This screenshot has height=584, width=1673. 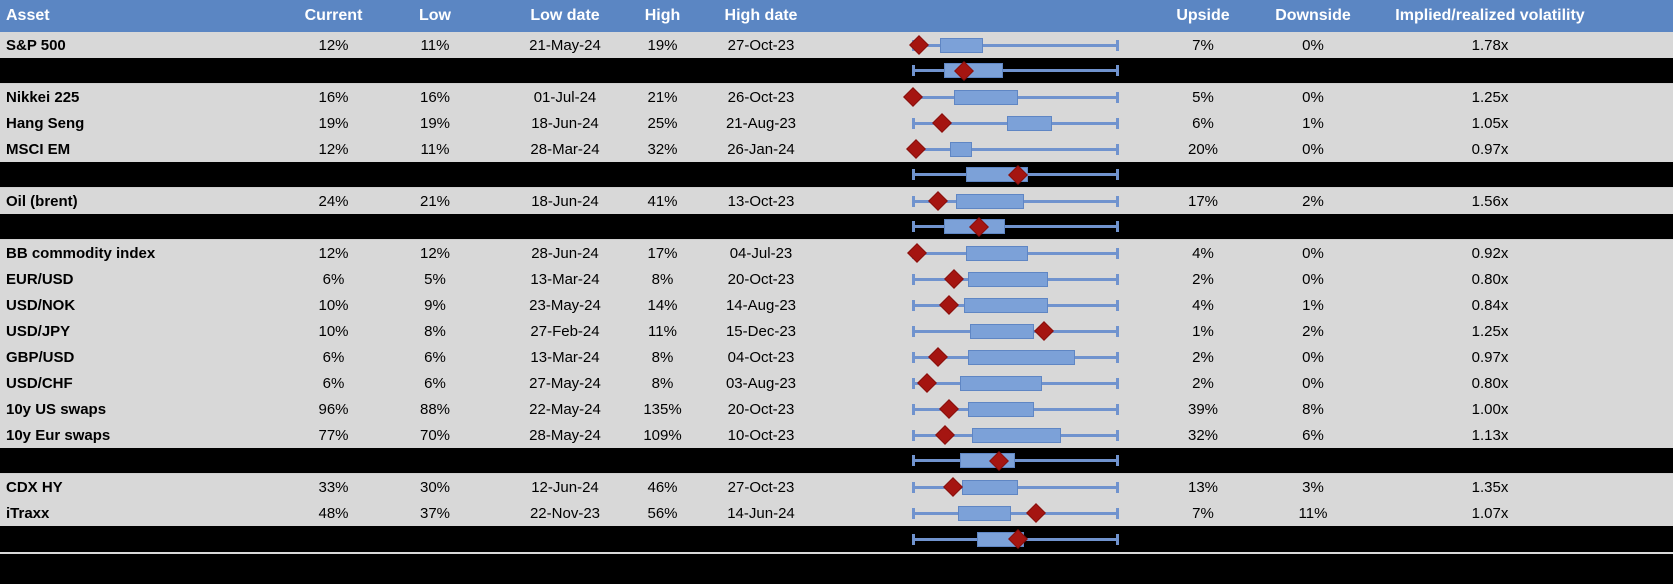 I want to click on cell-low: 70%, so click(x=435, y=435).